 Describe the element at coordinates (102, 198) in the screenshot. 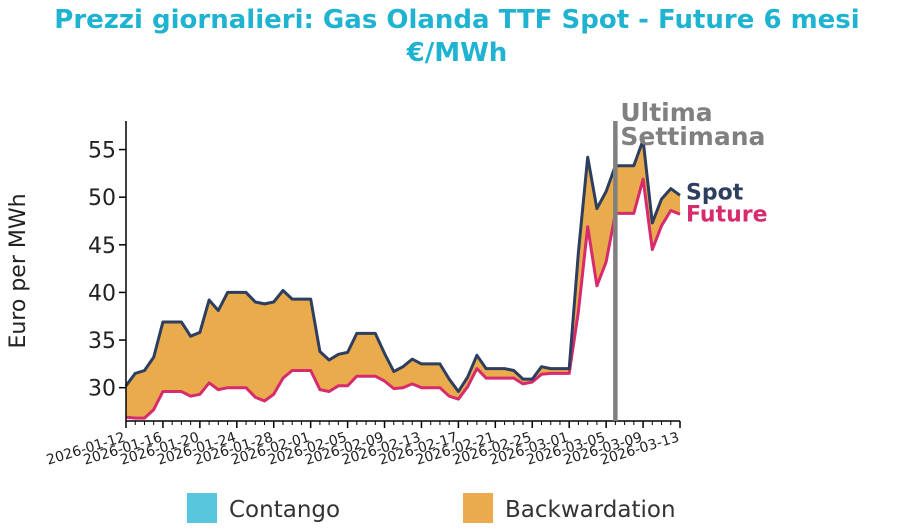

I see `y-tick-label: 50` at that location.